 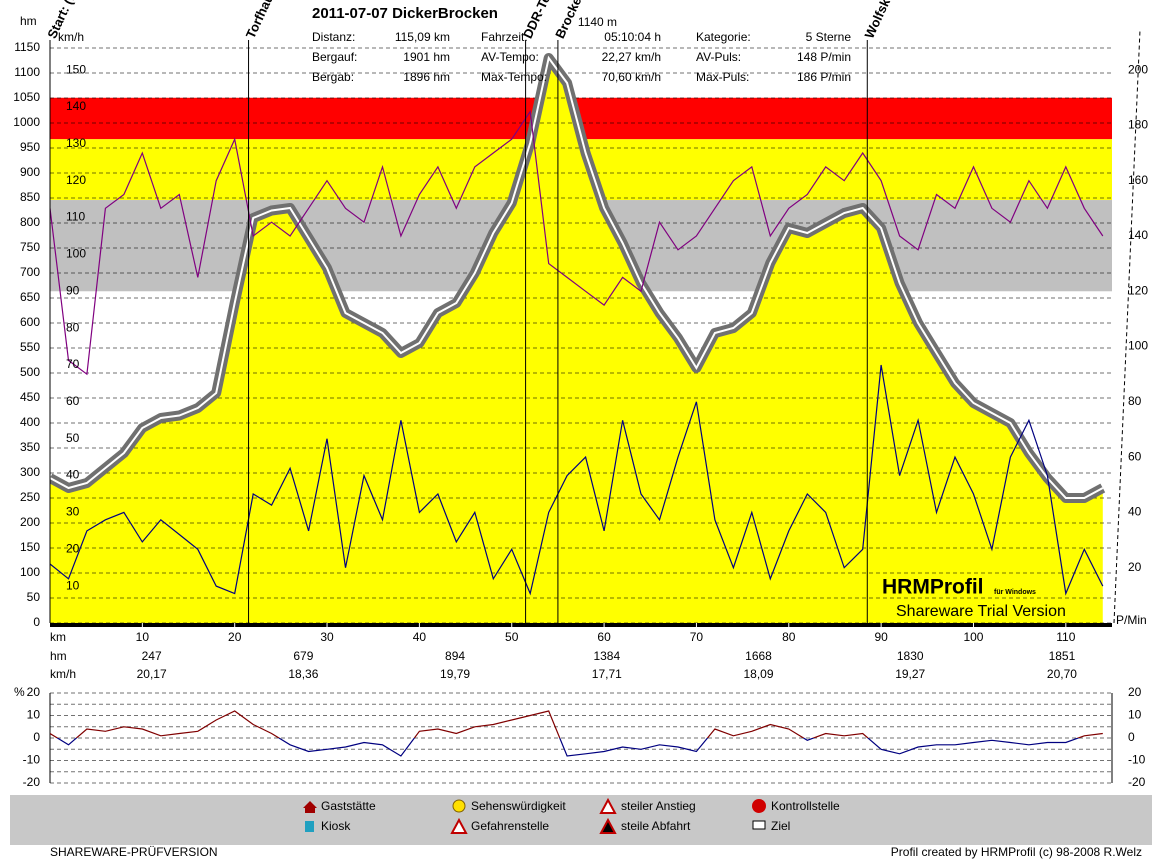 I want to click on stat-label: Fahrzeit:, so click(x=504, y=37).